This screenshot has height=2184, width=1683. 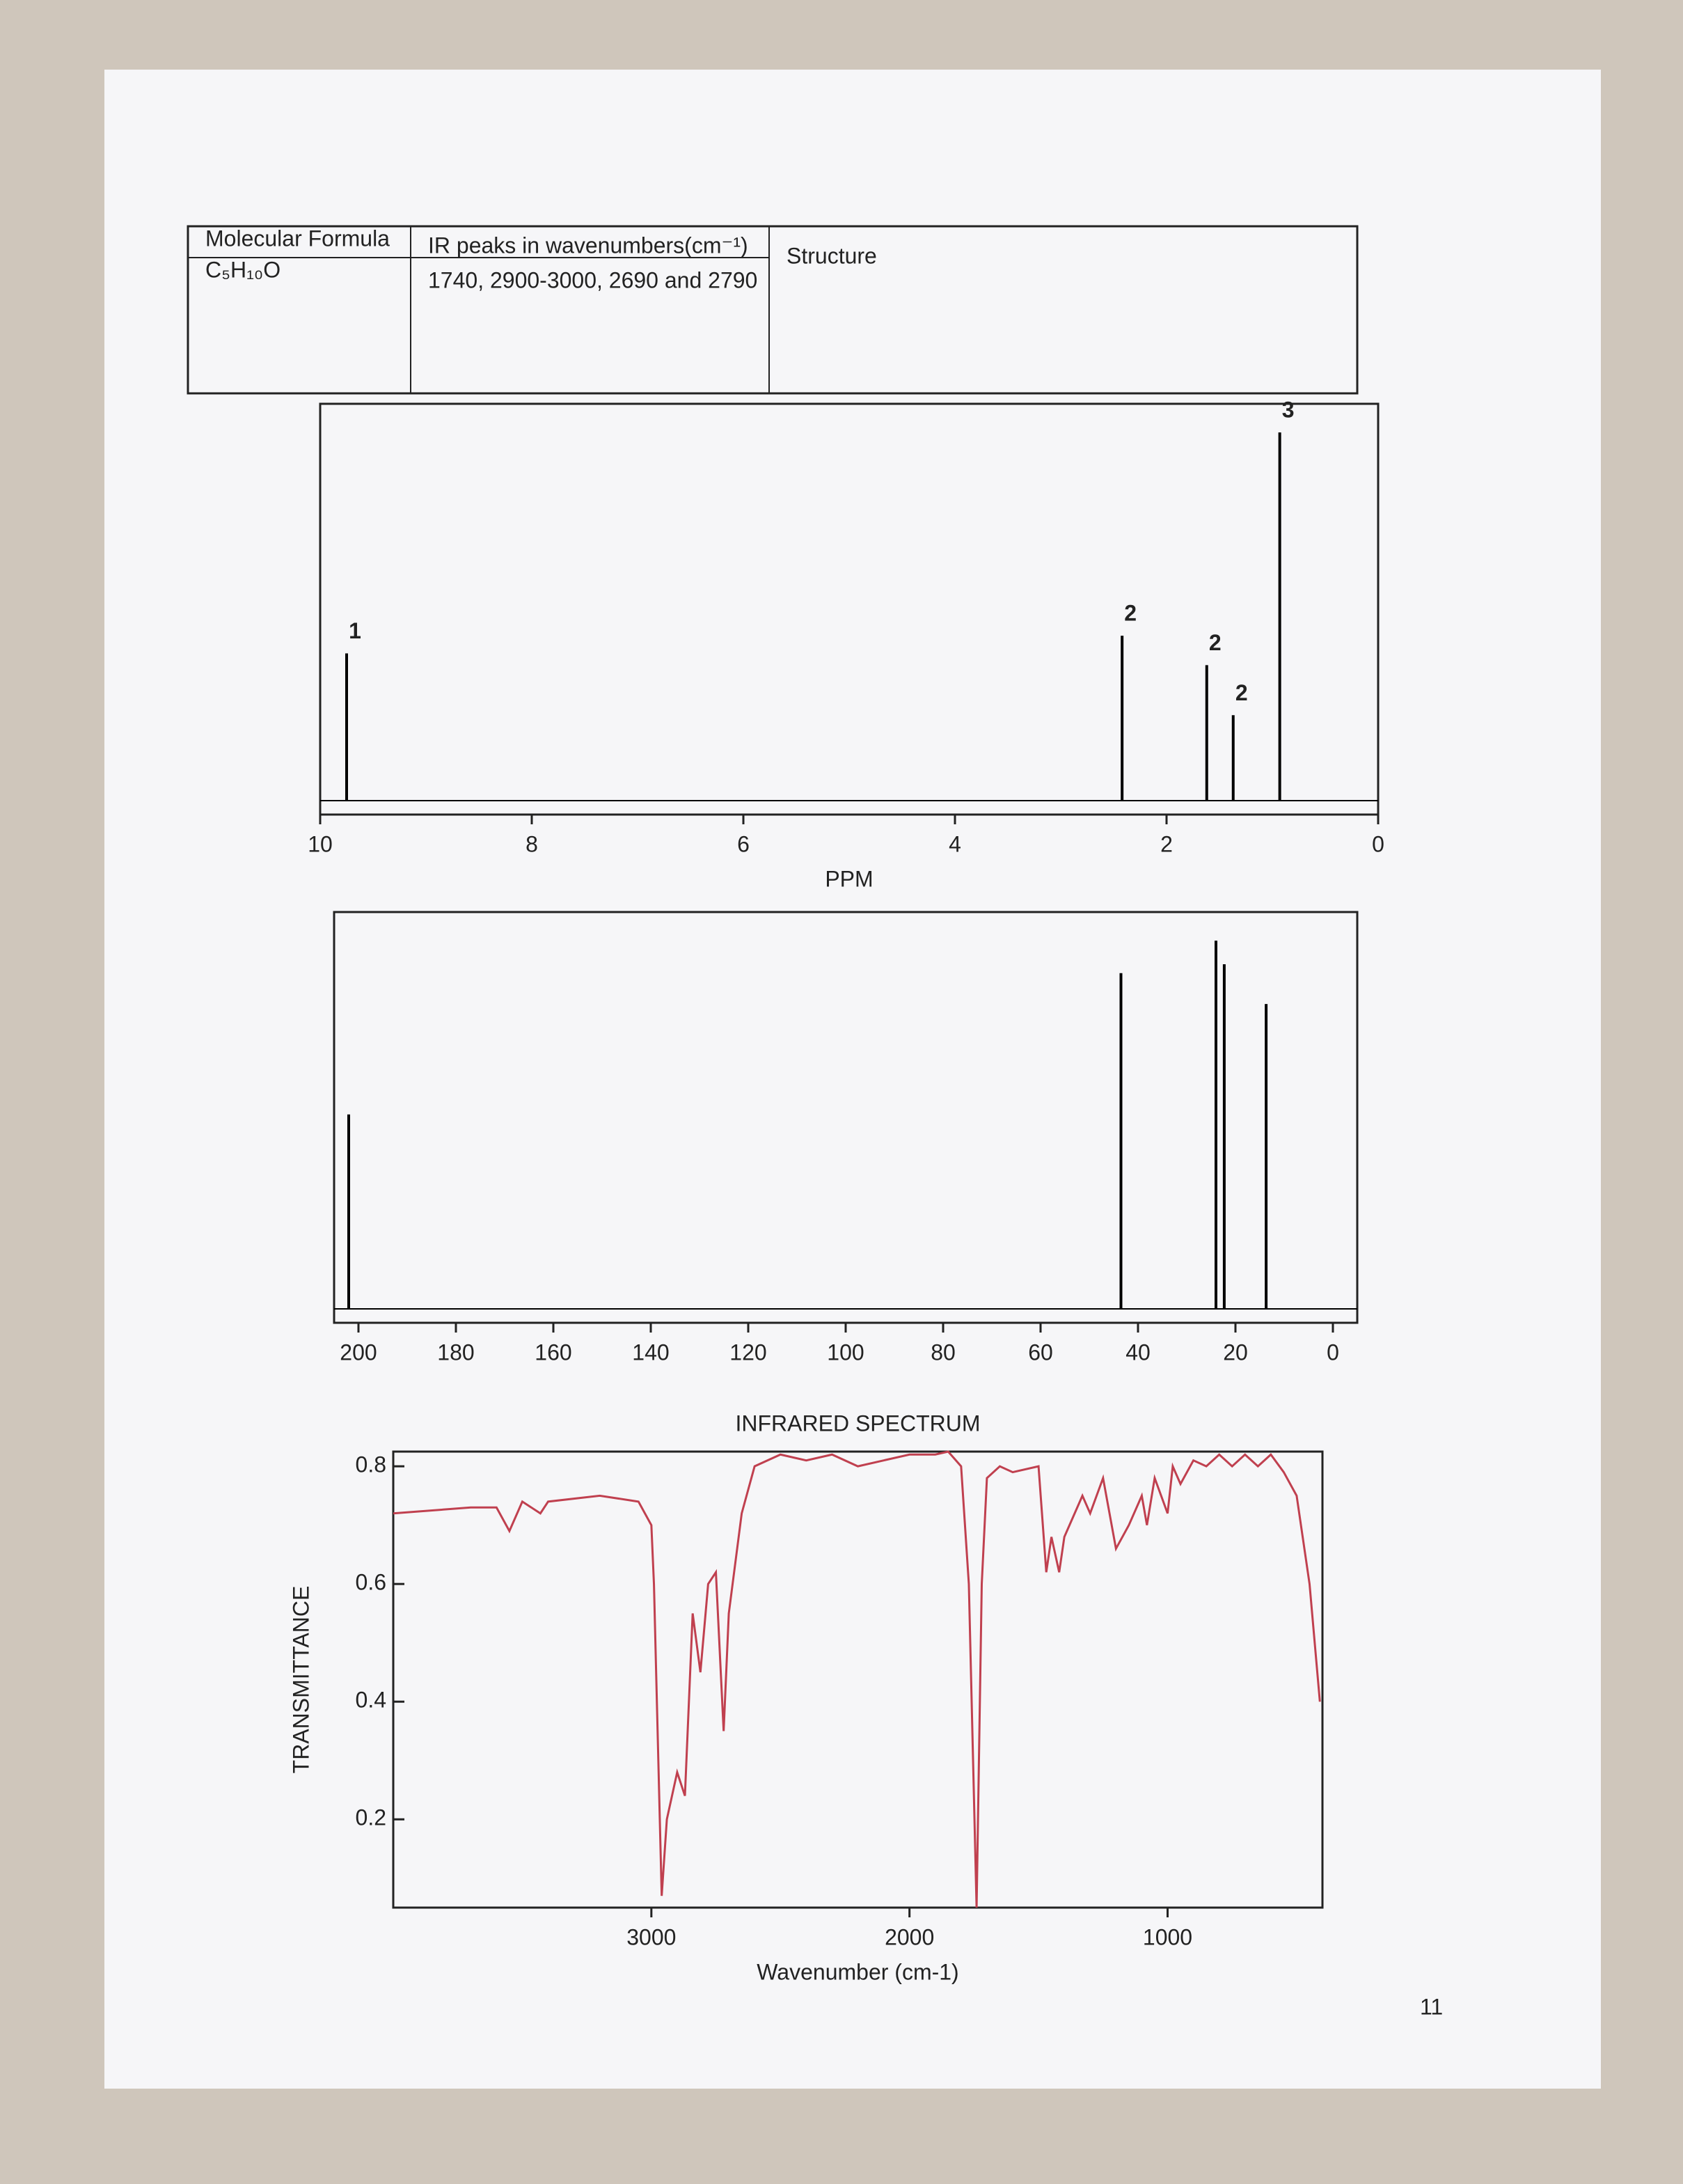 I want to click on table-cell: 1740, 2900-3000, 2690 and 2790, so click(x=592, y=279).